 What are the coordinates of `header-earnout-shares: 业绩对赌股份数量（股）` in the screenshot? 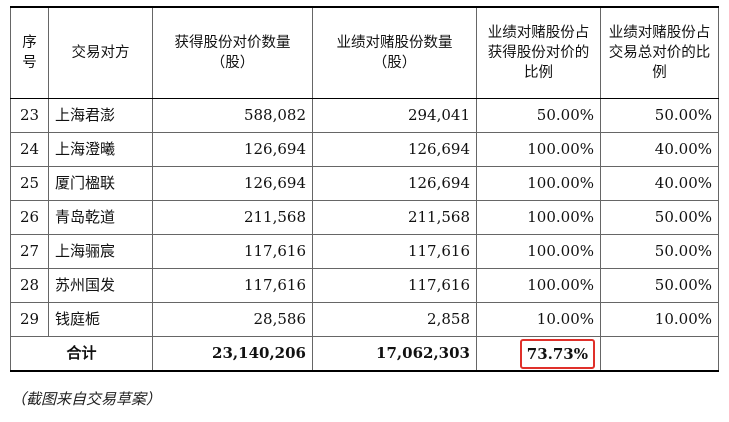 It's located at (394, 52).